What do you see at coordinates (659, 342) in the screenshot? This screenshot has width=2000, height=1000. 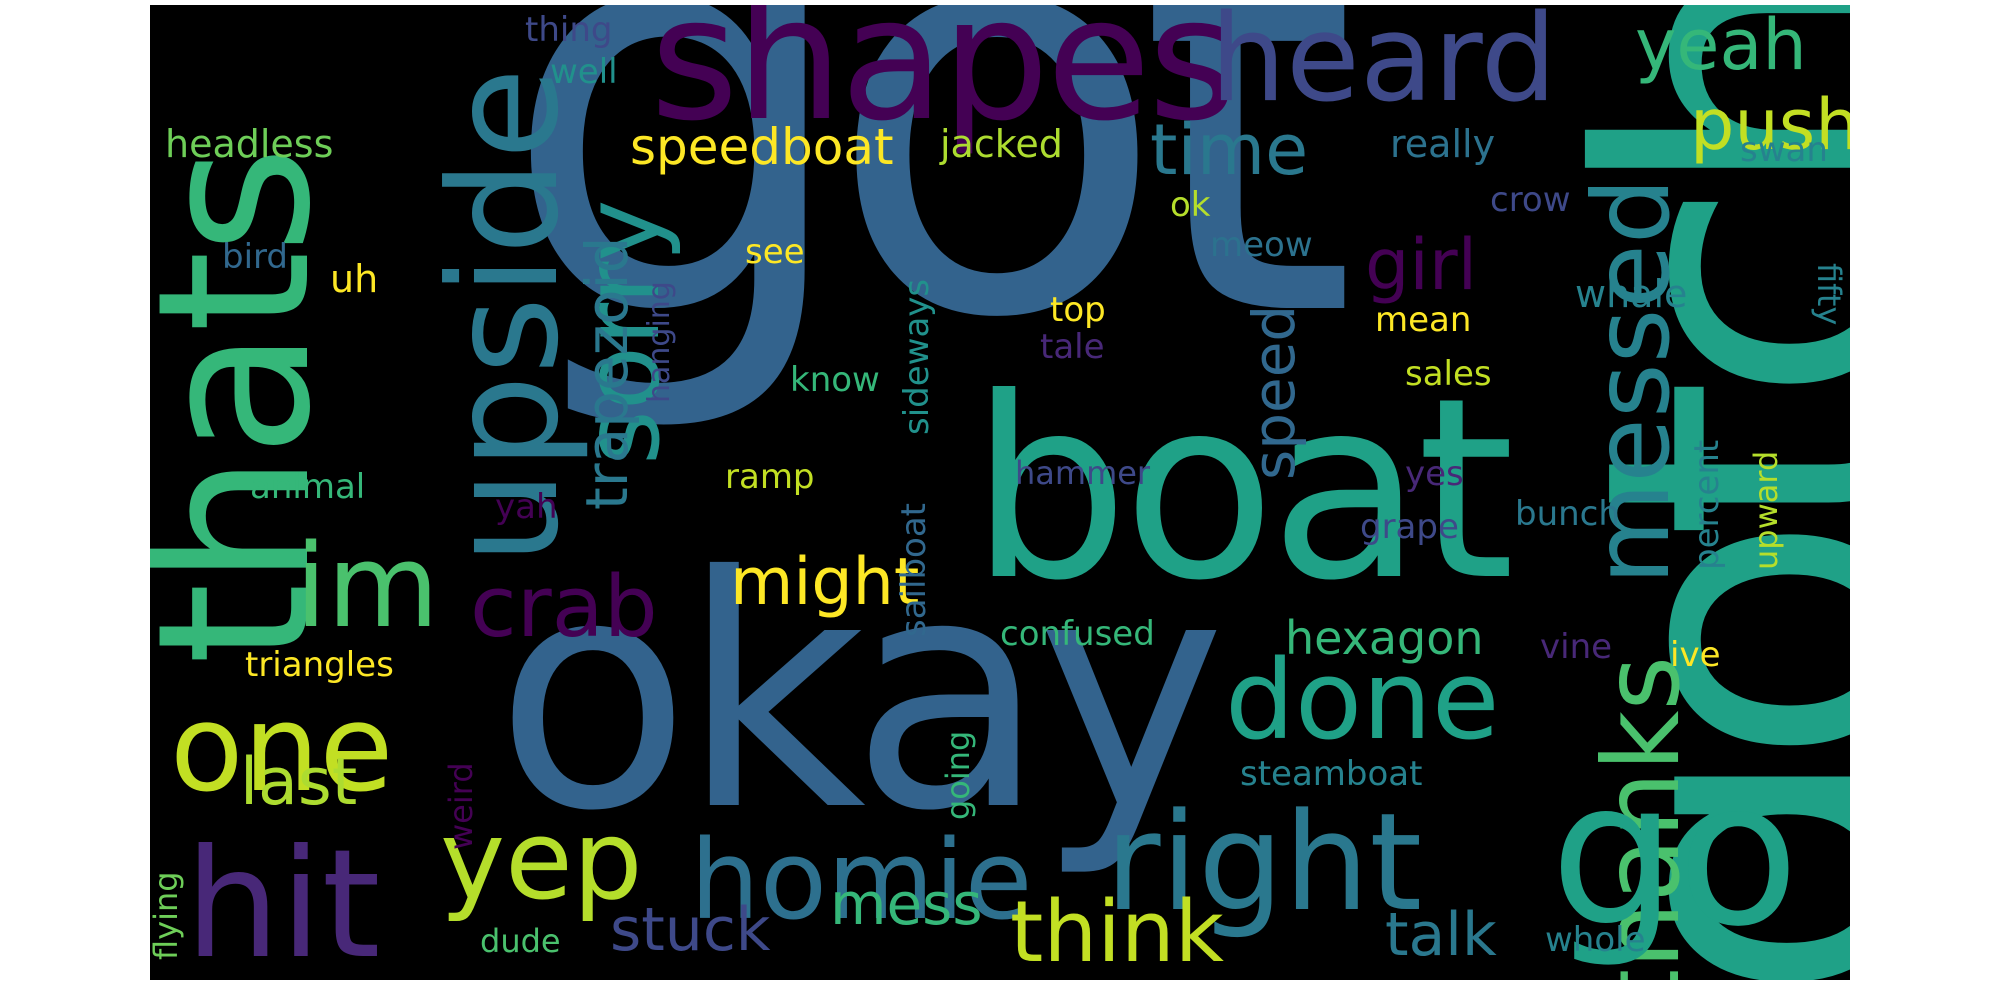 I see `word-hanging: hanging` at bounding box center [659, 342].